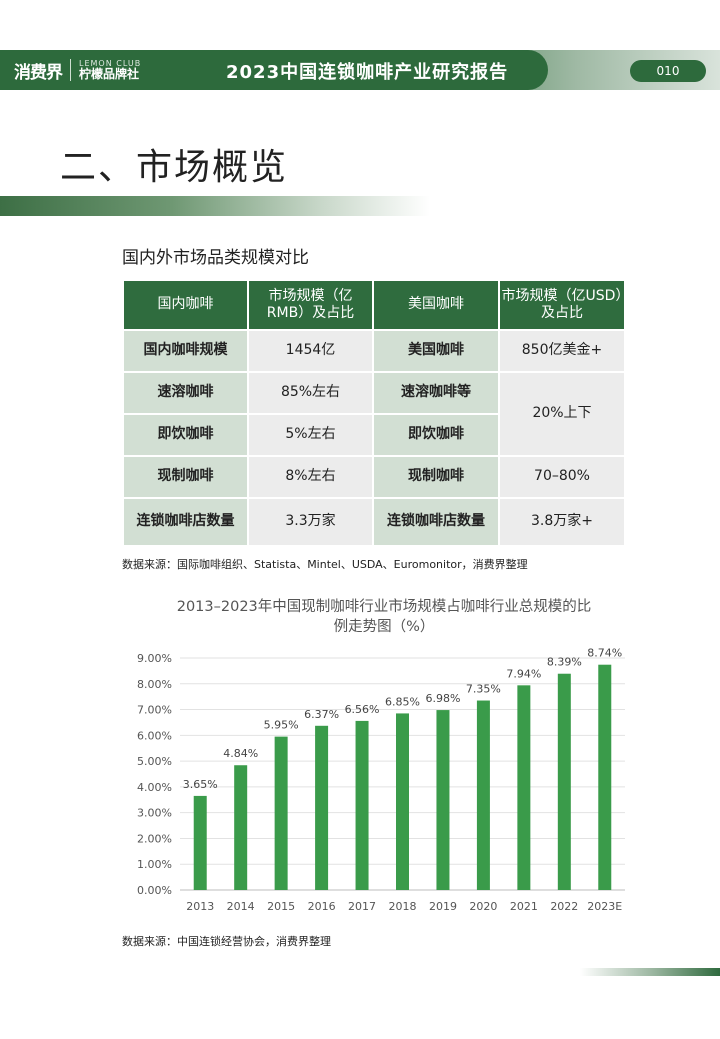  I want to click on report-title: 2023中国连锁咖啡产业研究报告, so click(367, 72).